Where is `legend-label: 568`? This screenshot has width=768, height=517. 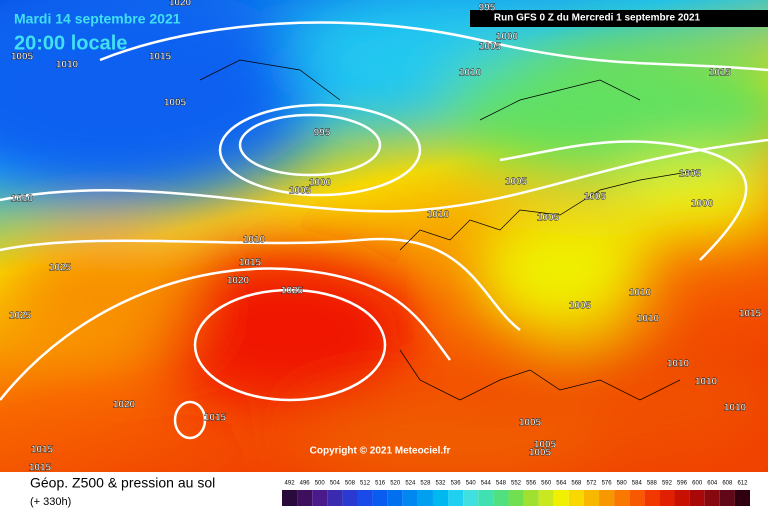
legend-label: 568 is located at coordinates (576, 484).